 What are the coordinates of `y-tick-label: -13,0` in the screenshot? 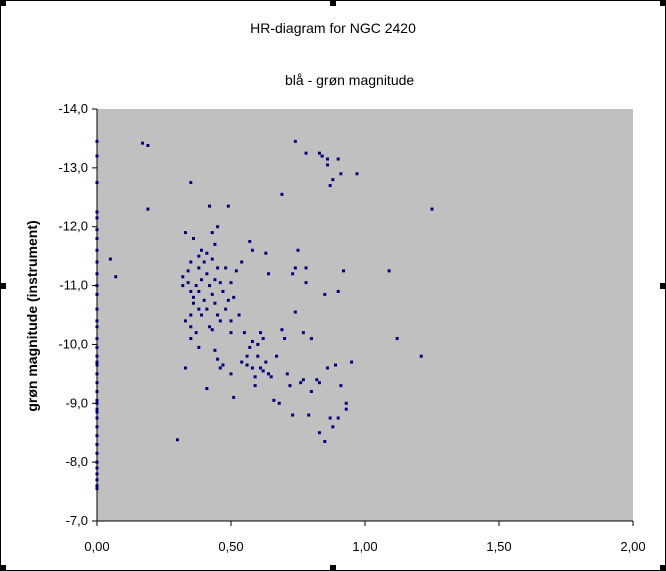 It's located at (73, 167).